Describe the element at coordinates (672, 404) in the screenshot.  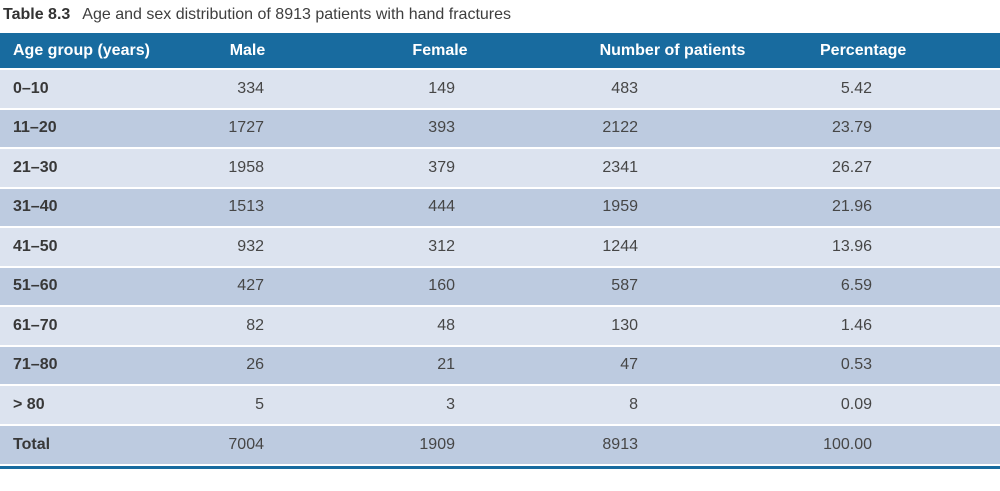
I see `cell-patients: 8` at that location.